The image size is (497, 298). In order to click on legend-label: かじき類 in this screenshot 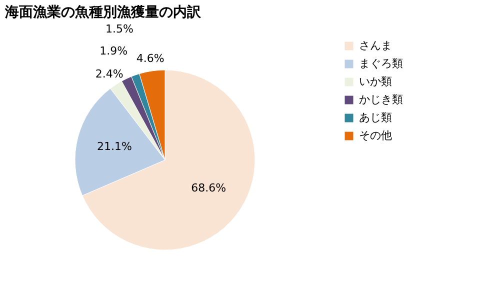, I will do `click(381, 99)`.